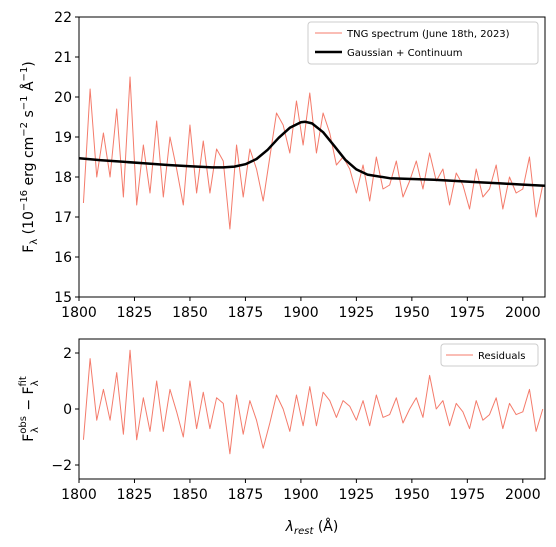 Image resolution: width=556 pixels, height=547 pixels. I want to click on bottom-x-ticks: 1800 1825 1850 1875 1900 1925 1950 1975 2000, so click(301, 491).